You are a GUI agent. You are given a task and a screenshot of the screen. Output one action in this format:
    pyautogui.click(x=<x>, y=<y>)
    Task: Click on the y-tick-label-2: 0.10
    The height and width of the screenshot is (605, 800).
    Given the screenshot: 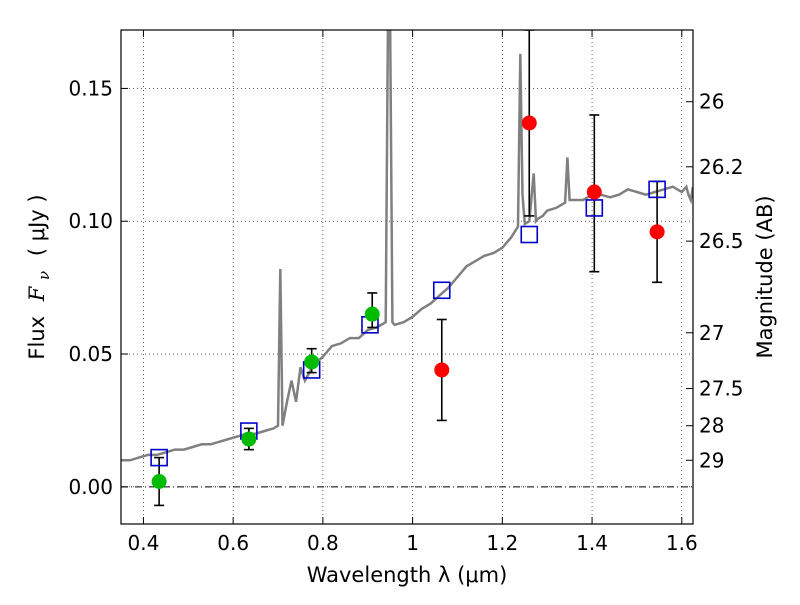 What is the action you would take?
    pyautogui.click(x=90, y=221)
    